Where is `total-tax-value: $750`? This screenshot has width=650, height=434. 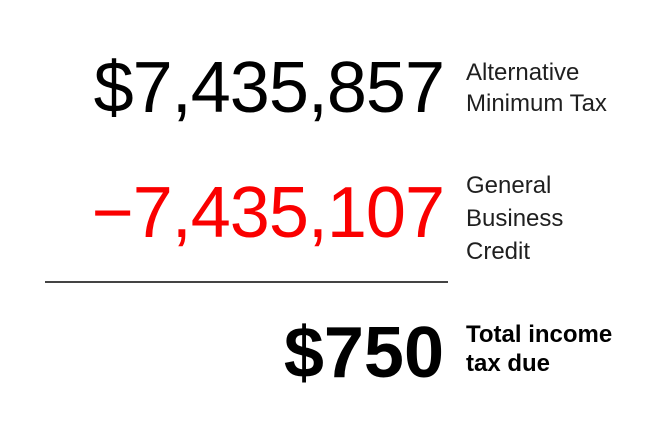
total-tax-value: $750 is located at coordinates (363, 353).